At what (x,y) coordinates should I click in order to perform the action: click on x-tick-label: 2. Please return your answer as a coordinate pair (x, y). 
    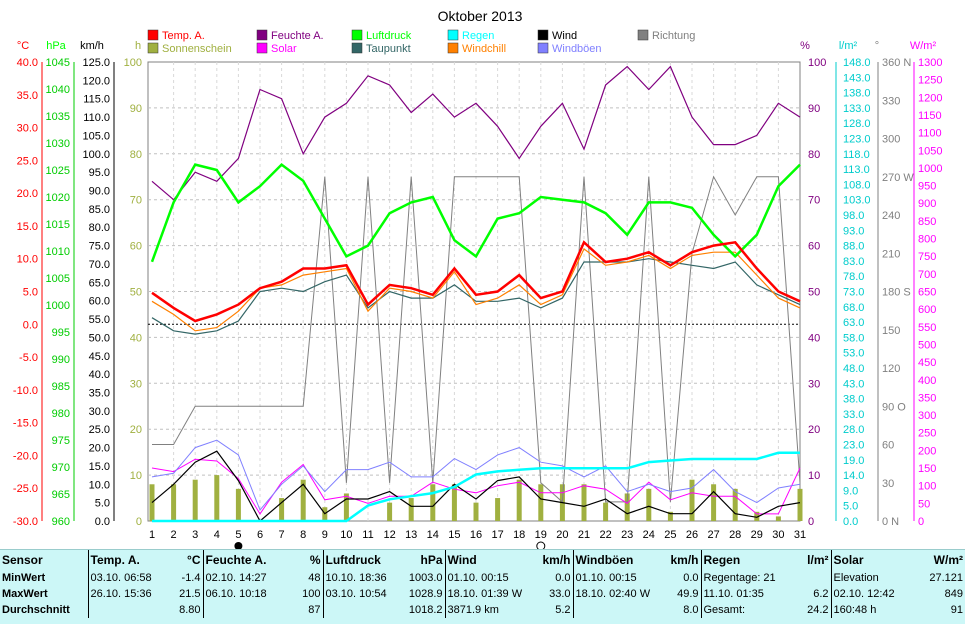
    Looking at the image, I should click on (174, 535).